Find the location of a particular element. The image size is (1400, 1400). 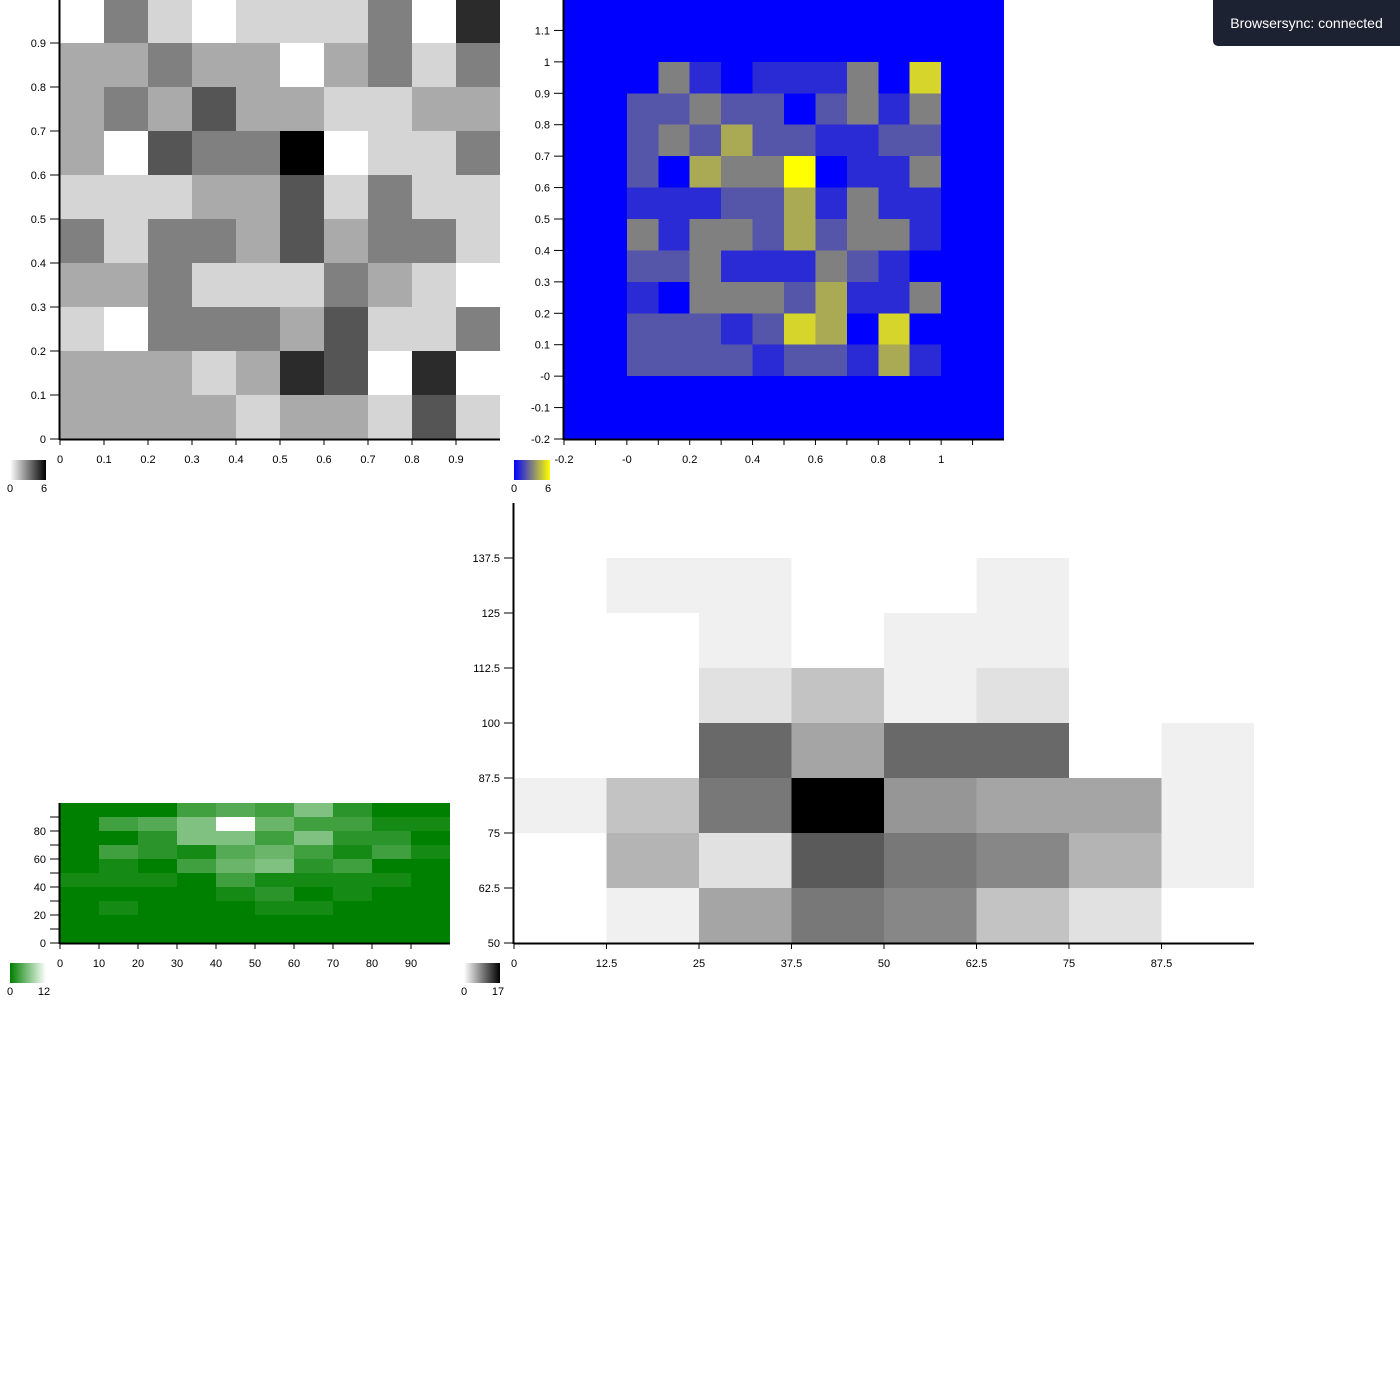

scale-max-label: 6 is located at coordinates (44, 489).